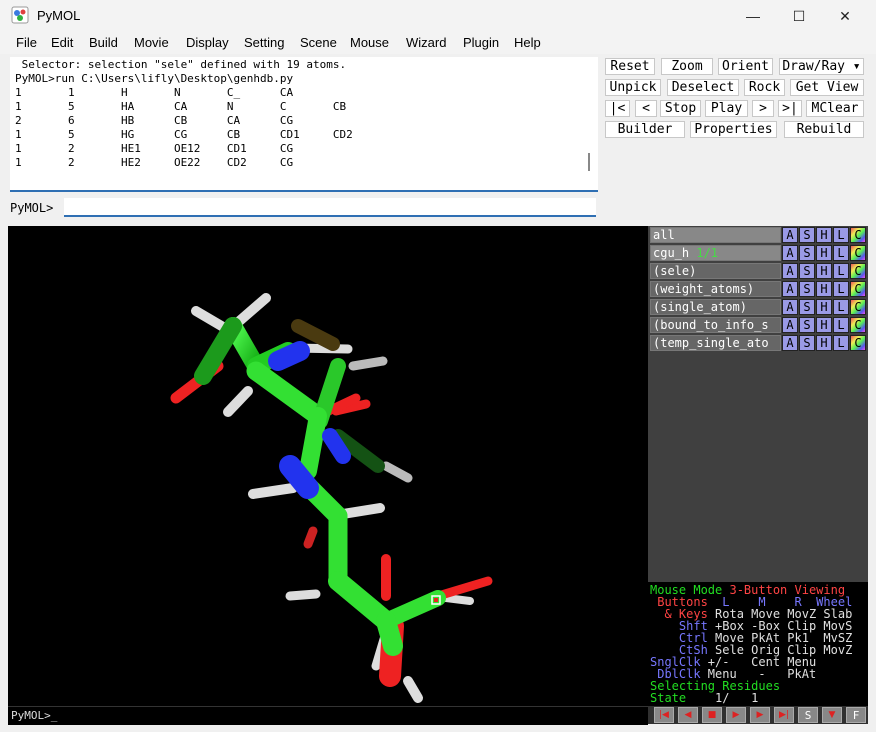  What do you see at coordinates (664, 715) in the screenshot?
I see `rewind-button: |◀` at bounding box center [664, 715].